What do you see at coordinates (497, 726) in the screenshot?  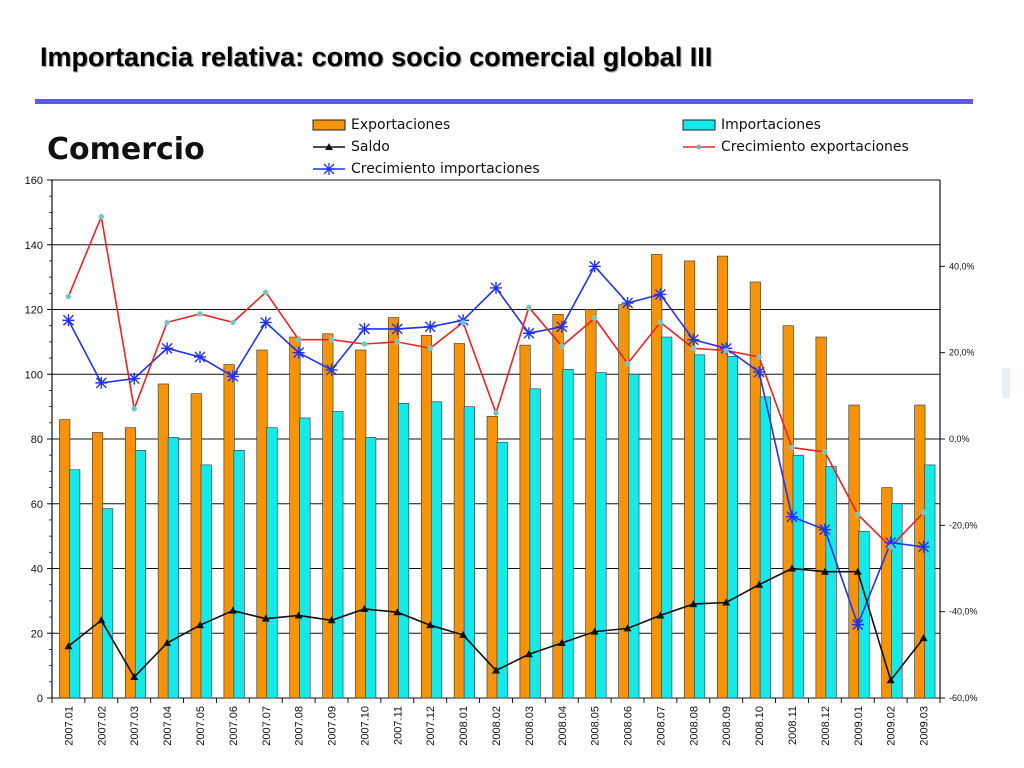 I see `x-tick-label: 2008.02` at bounding box center [497, 726].